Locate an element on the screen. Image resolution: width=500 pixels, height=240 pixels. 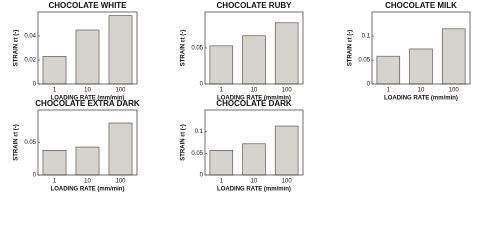
chart-title: CHOCOLATE WHITE is located at coordinates (87, 5).